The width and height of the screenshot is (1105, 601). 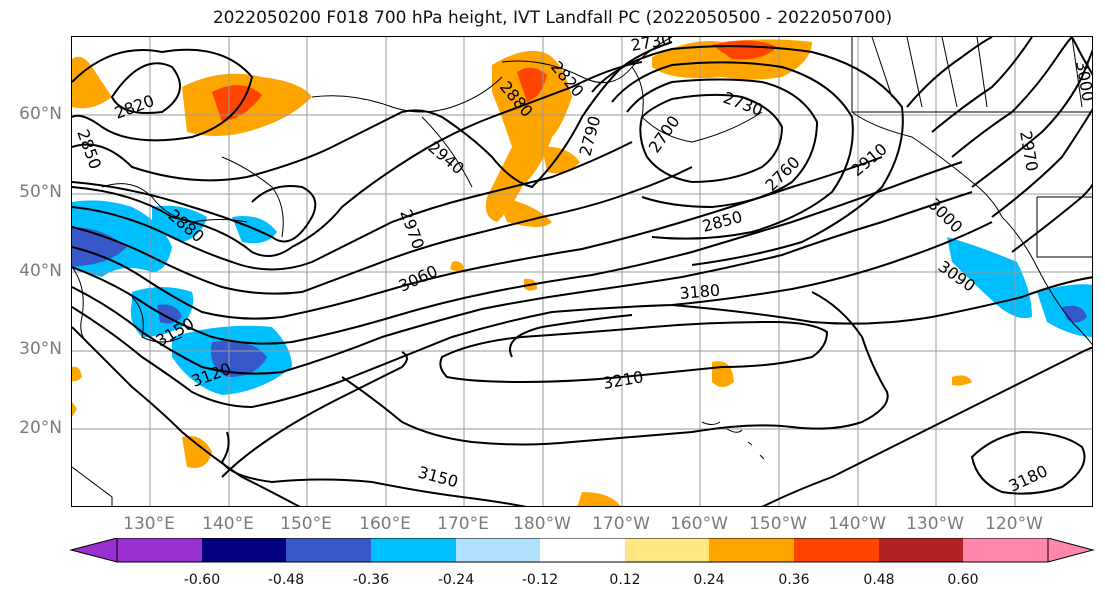 I want to click on colorbar-tick-pos048: 0.48, so click(x=879, y=580).